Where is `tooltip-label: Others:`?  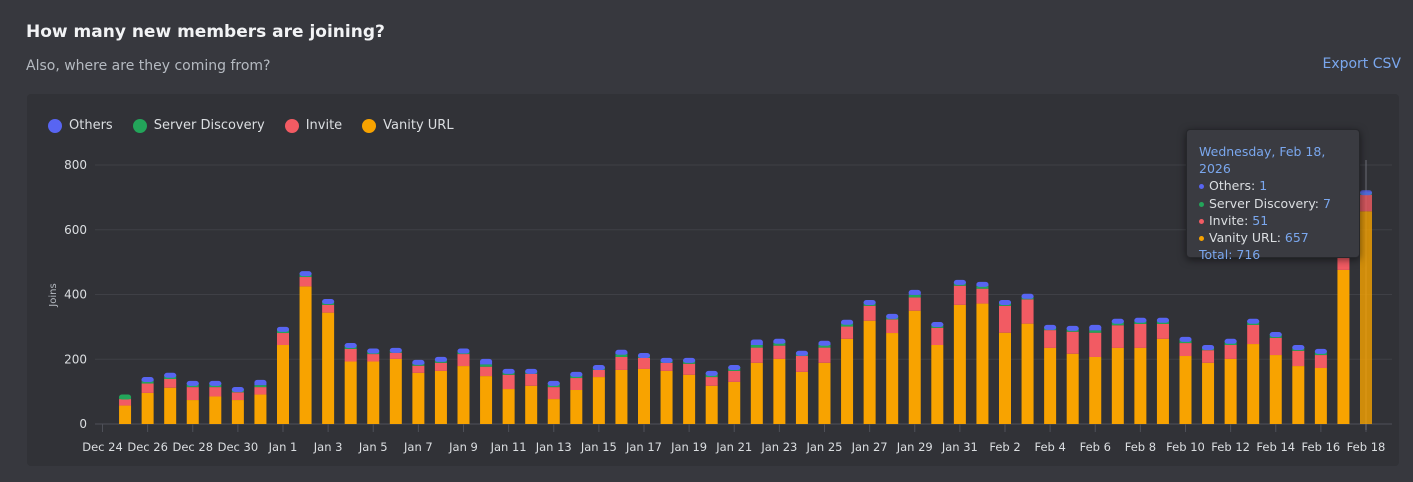 tooltip-label: Others: is located at coordinates (1232, 186).